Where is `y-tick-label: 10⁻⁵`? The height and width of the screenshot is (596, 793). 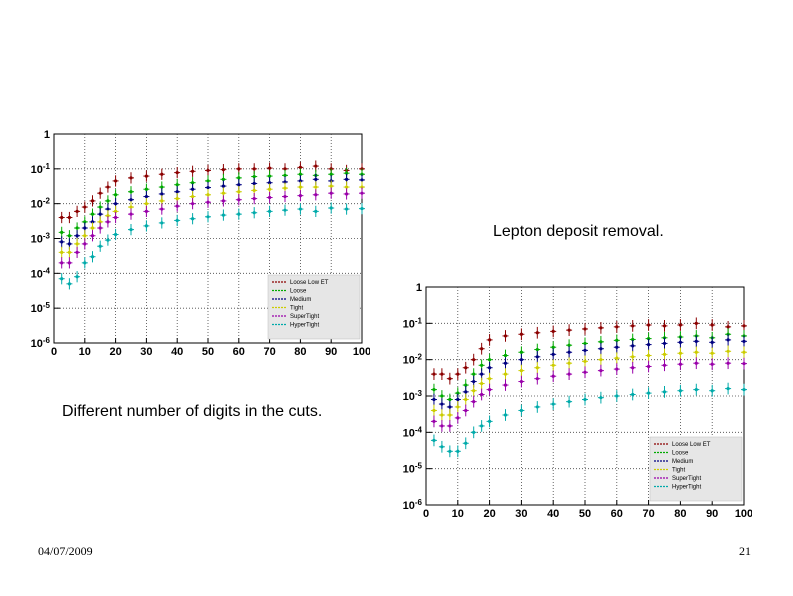
y-tick-label: 10⁻⁵ is located at coordinates (413, 469).